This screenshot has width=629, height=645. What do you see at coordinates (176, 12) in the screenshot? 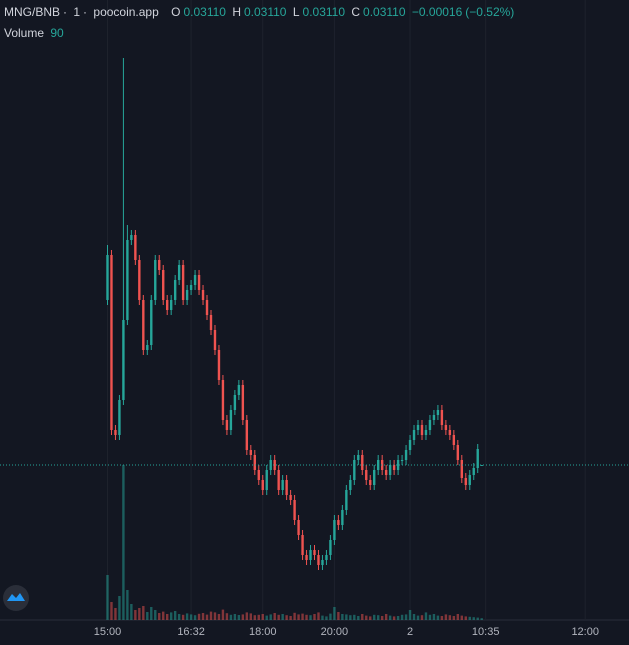
I see `open-label: O` at bounding box center [176, 12].